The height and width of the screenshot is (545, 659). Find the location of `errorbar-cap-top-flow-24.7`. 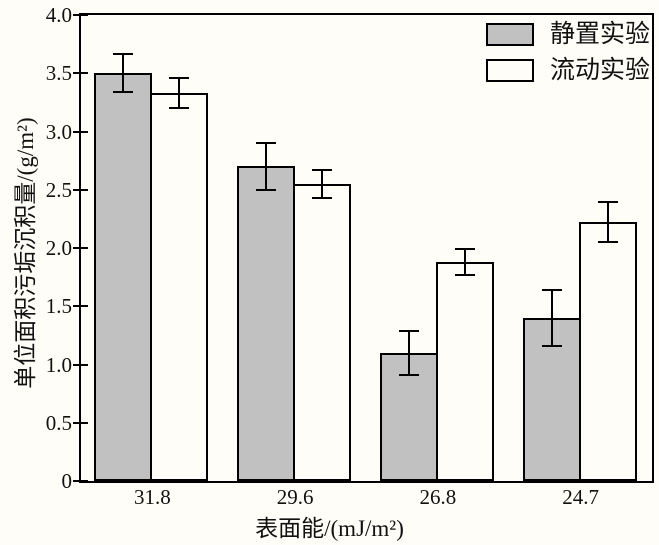

errorbar-cap-top-flow-24.7 is located at coordinates (607, 202).